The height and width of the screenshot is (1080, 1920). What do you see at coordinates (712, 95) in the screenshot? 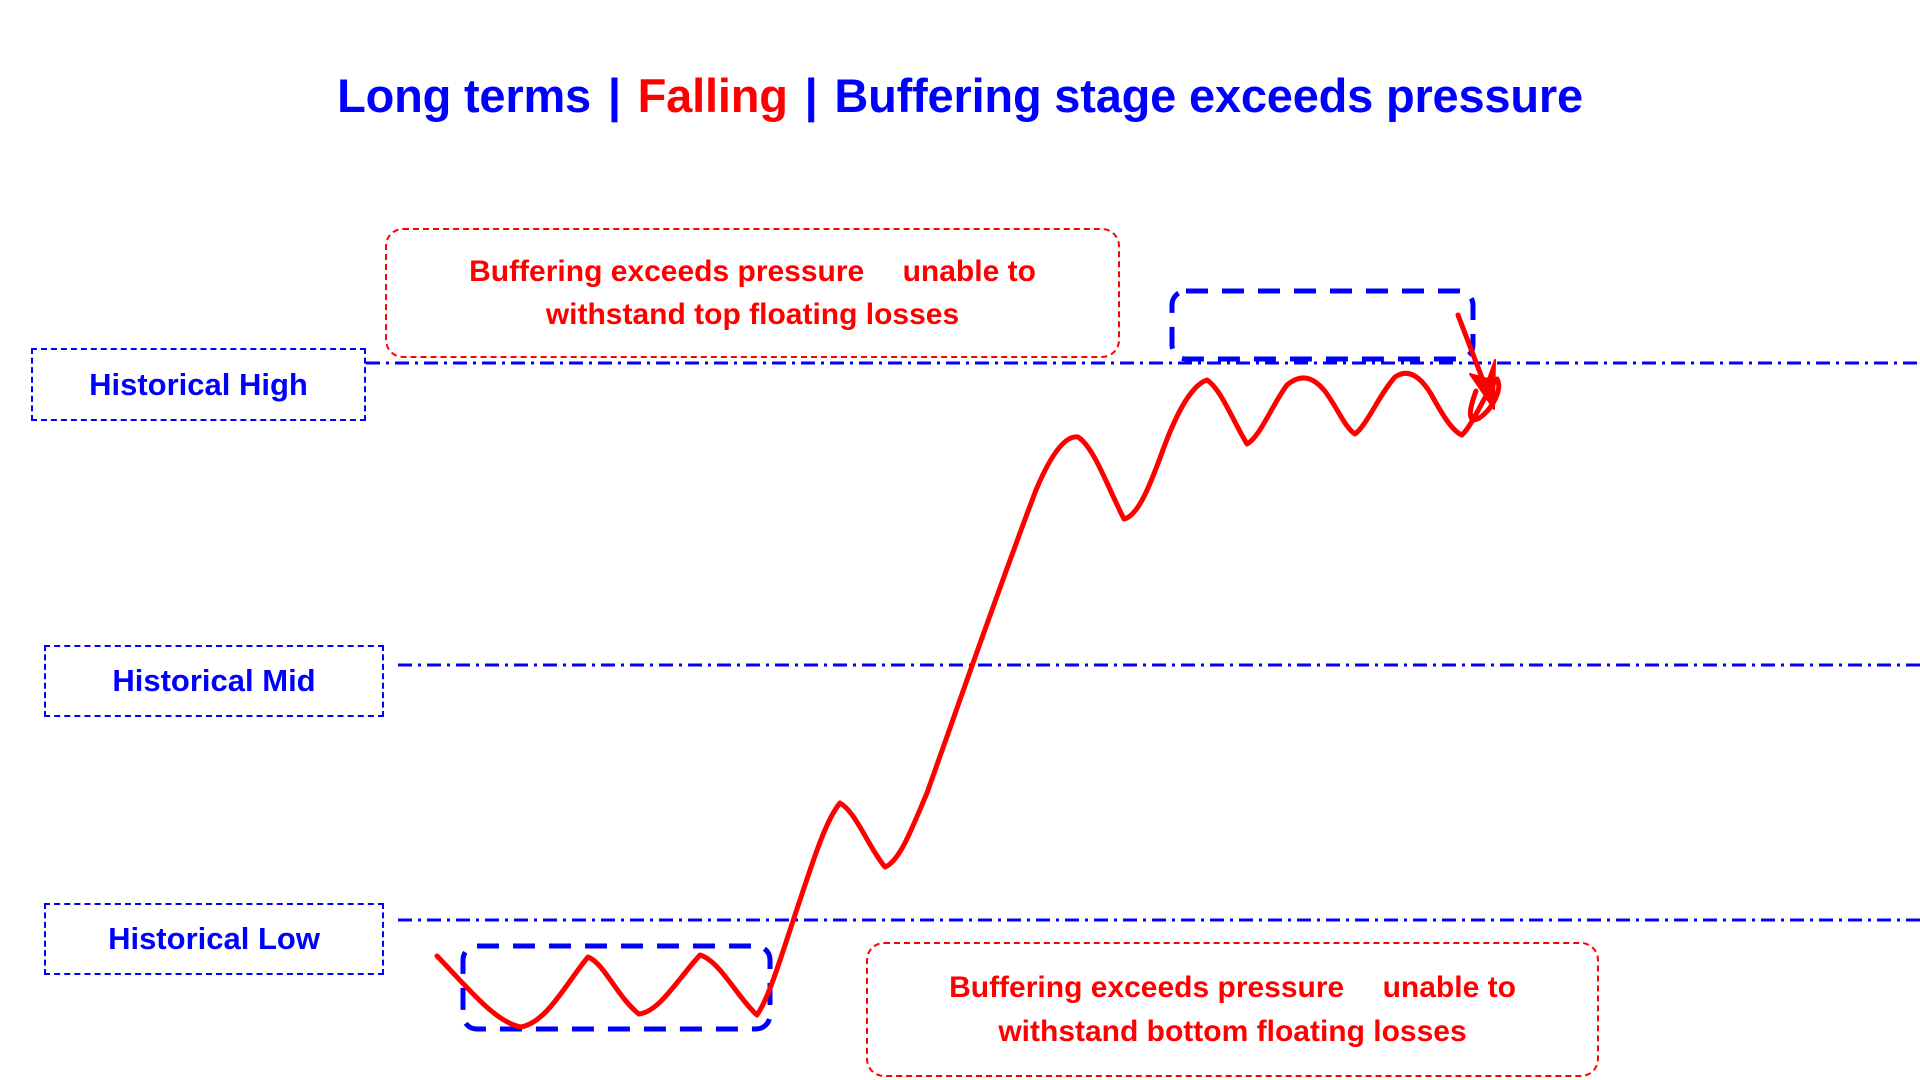
I see `title-part-falling: Falling` at bounding box center [712, 95].